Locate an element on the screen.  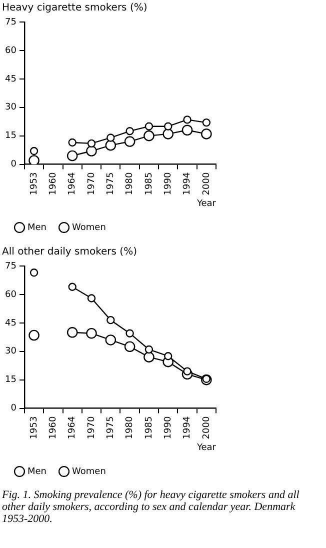
caption: Fig. 1. Smoking prevalence (%) for heavy cigarette smokers and all other daily smokers, according to sex and calendar year. Denmark 1953-2000. is located at coordinates (151, 507).